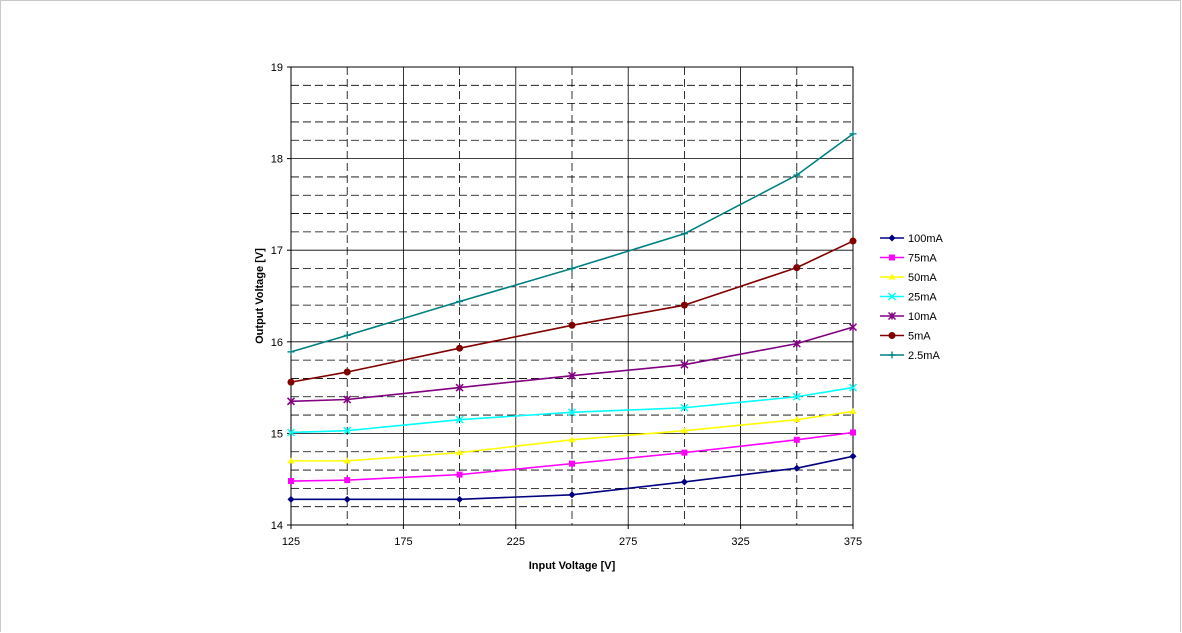 The width and height of the screenshot is (1182, 633). Describe the element at coordinates (628, 542) in the screenshot. I see `x-tick-label: 275` at that location.